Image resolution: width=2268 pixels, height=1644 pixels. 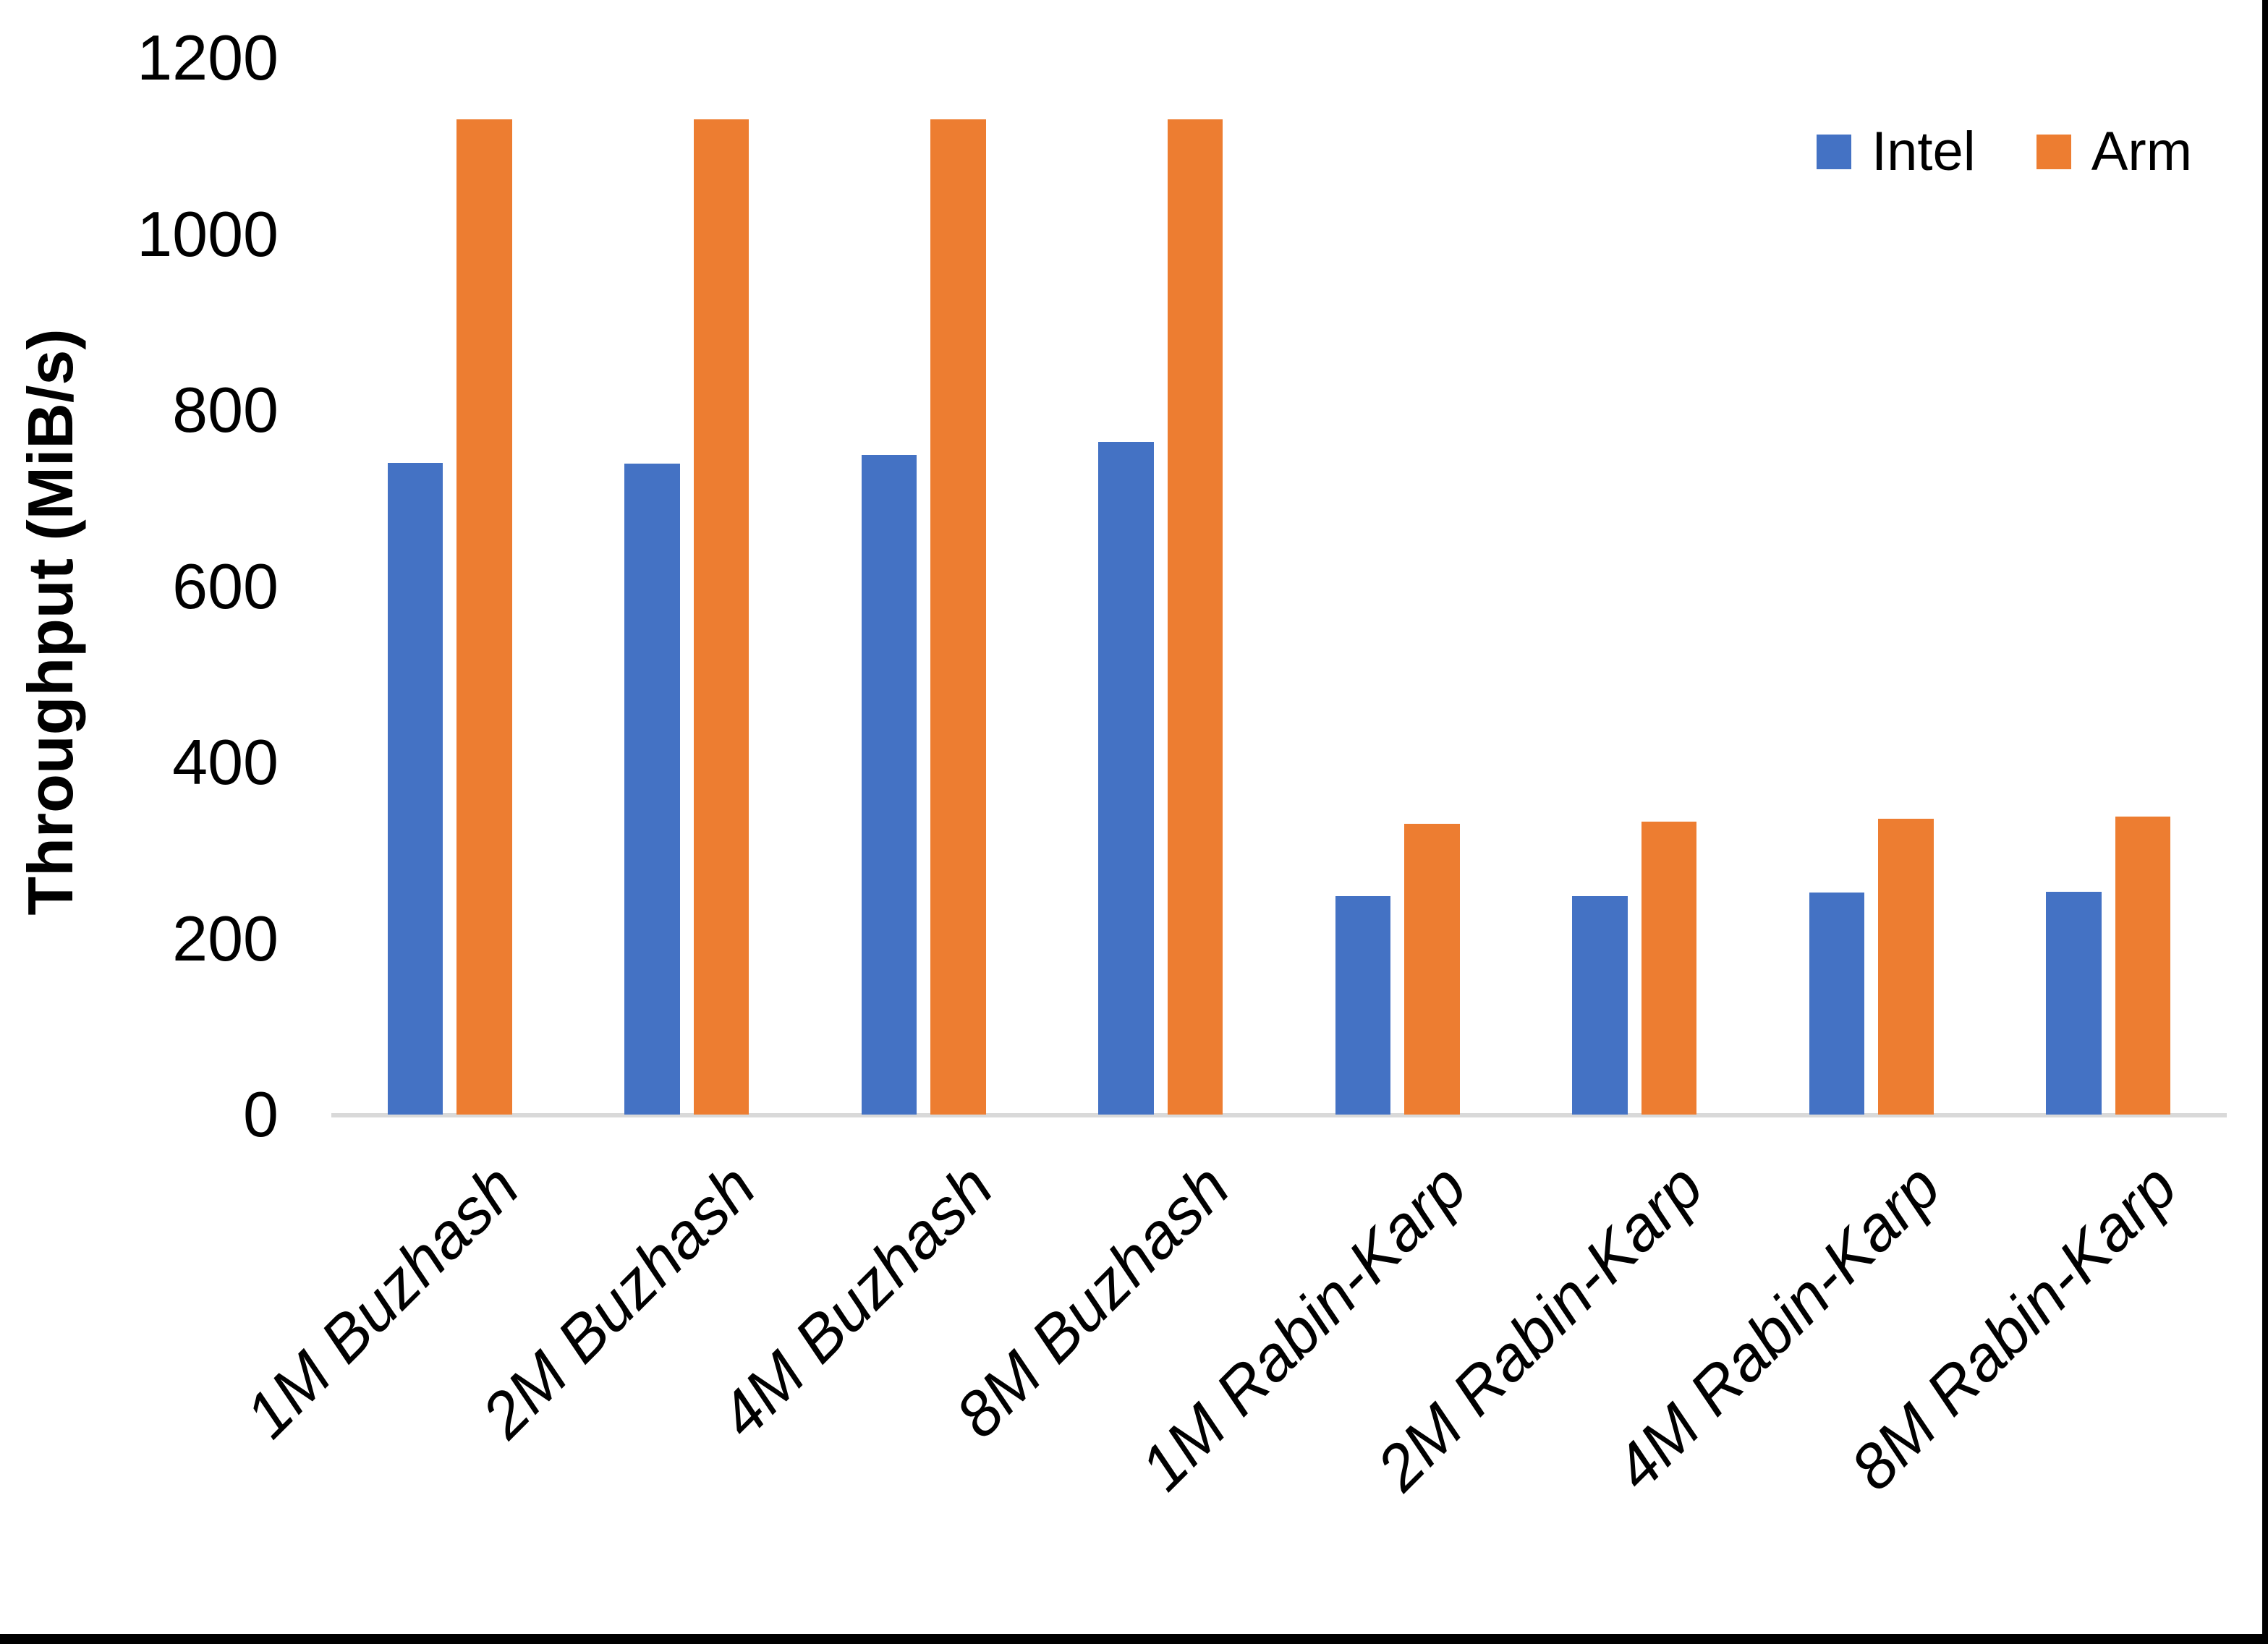 What do you see at coordinates (225, 938) in the screenshot?
I see `y-tick-label: 200` at bounding box center [225, 938].